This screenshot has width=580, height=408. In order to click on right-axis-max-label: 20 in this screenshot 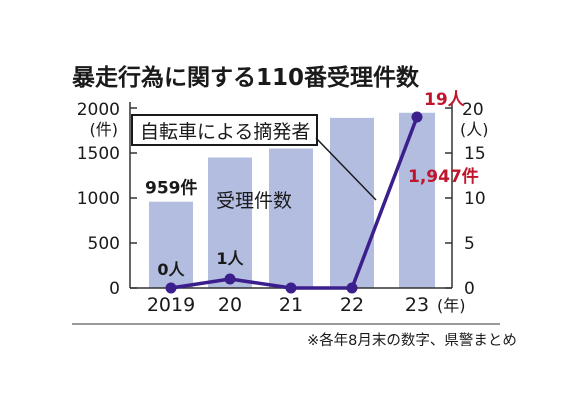, I will do `click(473, 110)`.